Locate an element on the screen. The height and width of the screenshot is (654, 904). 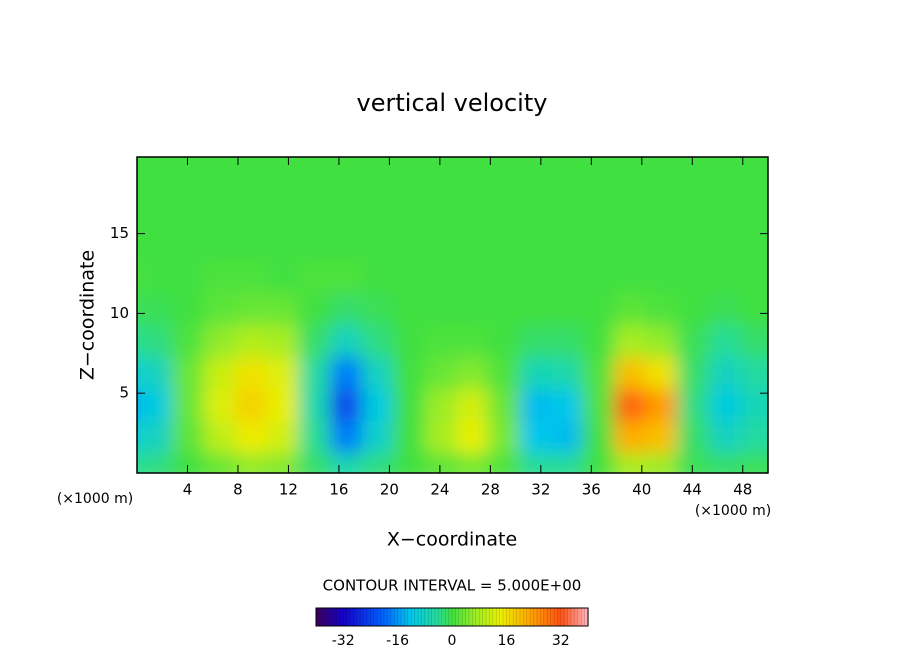
x-tick-label: 48 is located at coordinates (742, 490).